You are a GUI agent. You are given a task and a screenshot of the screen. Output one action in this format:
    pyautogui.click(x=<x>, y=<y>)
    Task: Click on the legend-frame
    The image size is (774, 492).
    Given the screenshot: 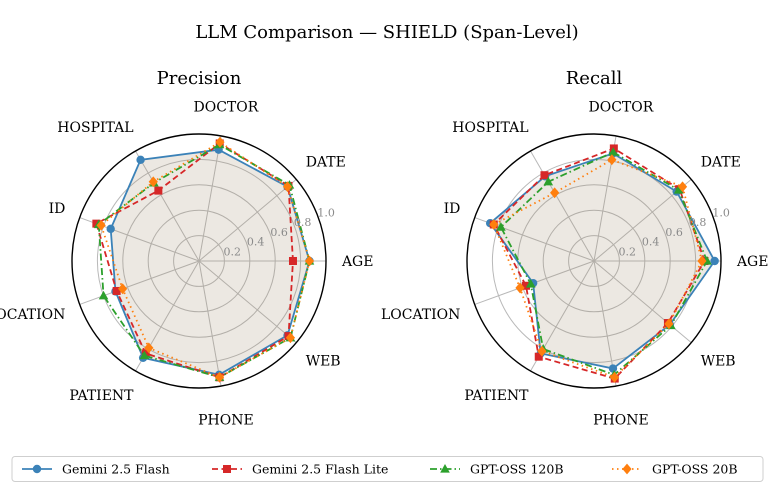 What is the action you would take?
    pyautogui.click(x=387, y=469)
    